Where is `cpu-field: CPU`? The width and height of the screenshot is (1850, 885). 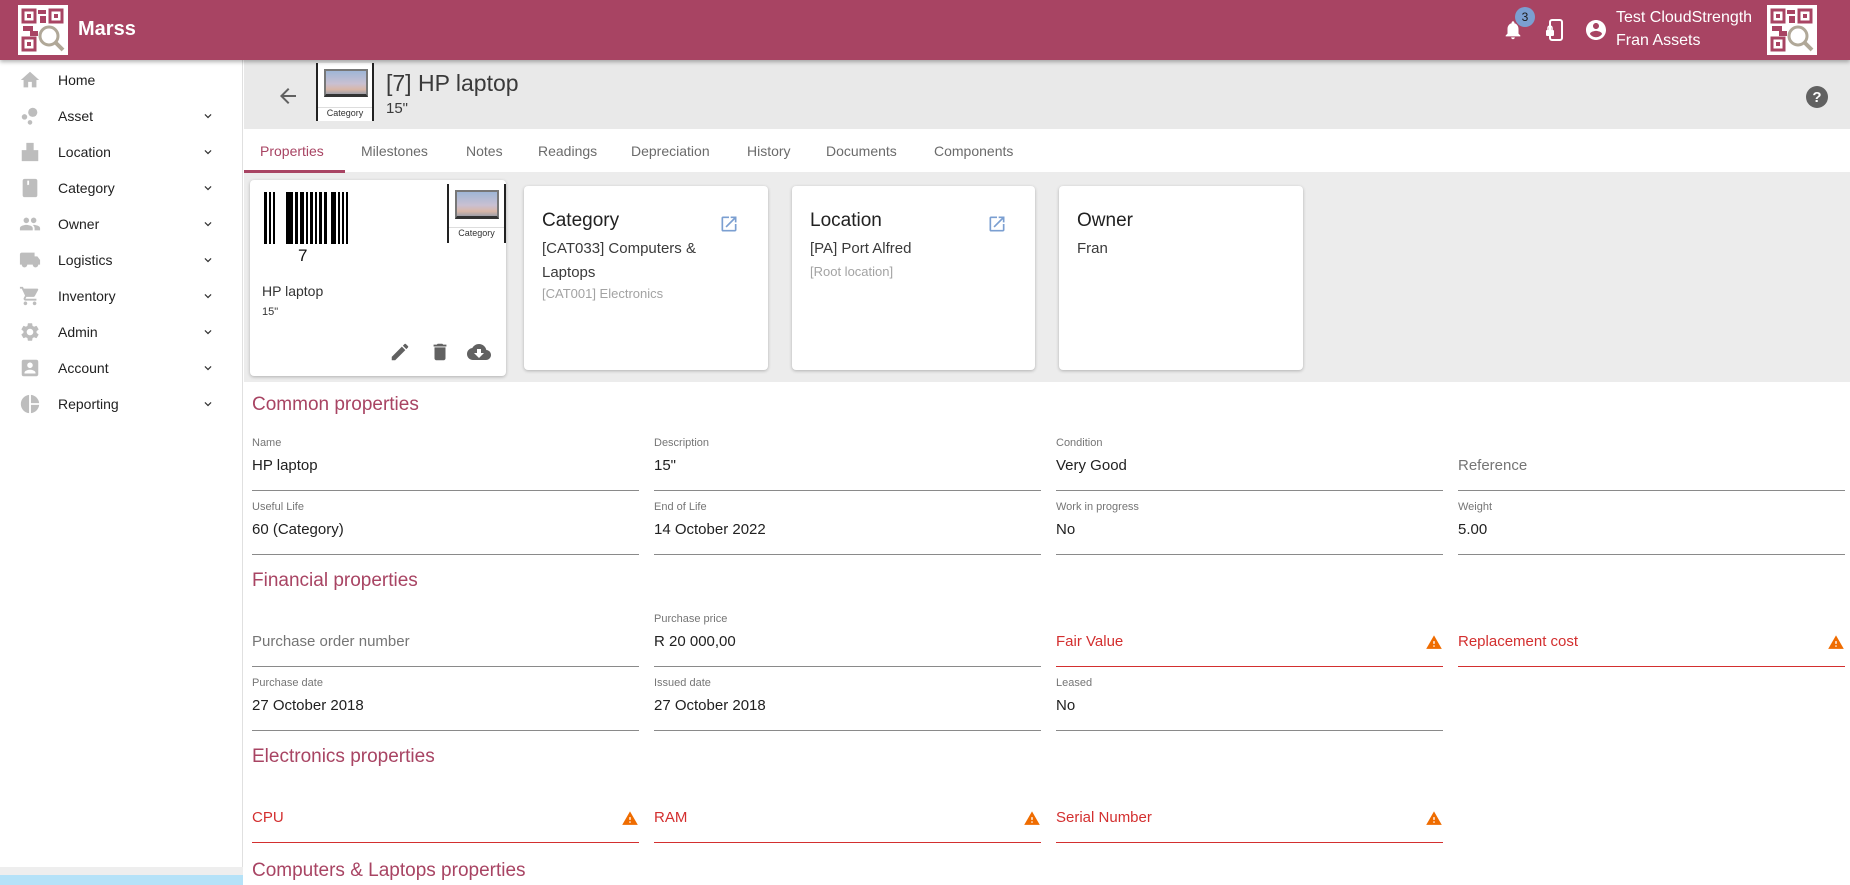 cpu-field: CPU is located at coordinates (445, 816).